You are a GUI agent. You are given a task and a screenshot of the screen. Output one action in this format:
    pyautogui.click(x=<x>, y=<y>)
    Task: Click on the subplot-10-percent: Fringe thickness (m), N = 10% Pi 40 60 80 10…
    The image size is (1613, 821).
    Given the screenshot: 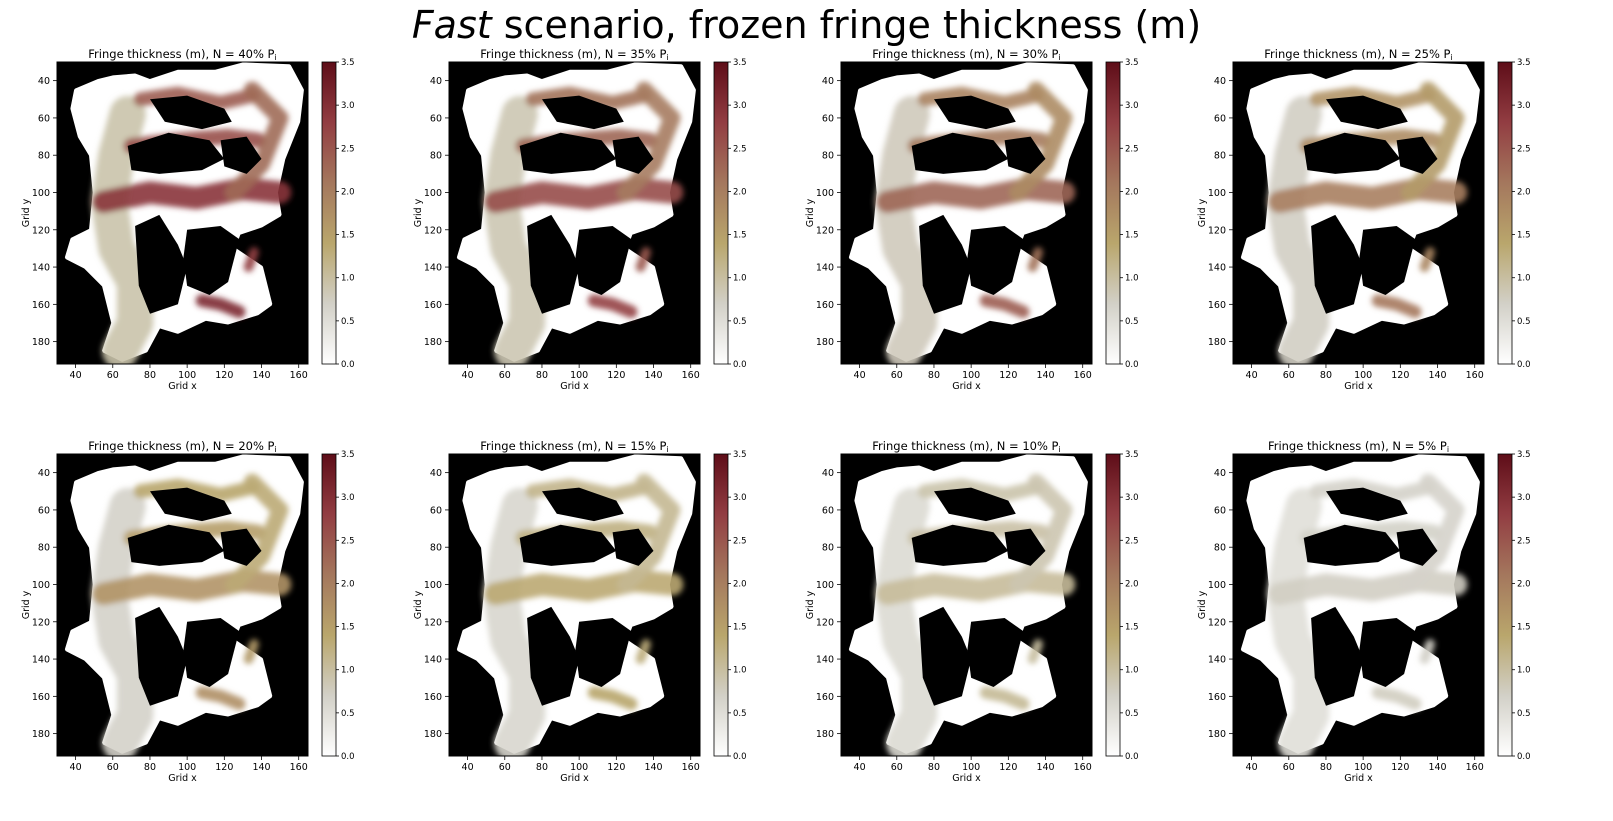 What is the action you would take?
    pyautogui.click(x=974, y=614)
    